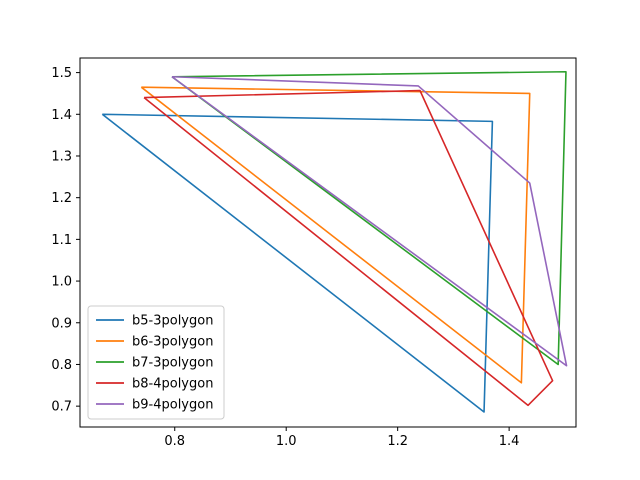  Describe the element at coordinates (172, 363) in the screenshot. I see `legend-label-b7-3polygon: b7-3polygon` at that location.